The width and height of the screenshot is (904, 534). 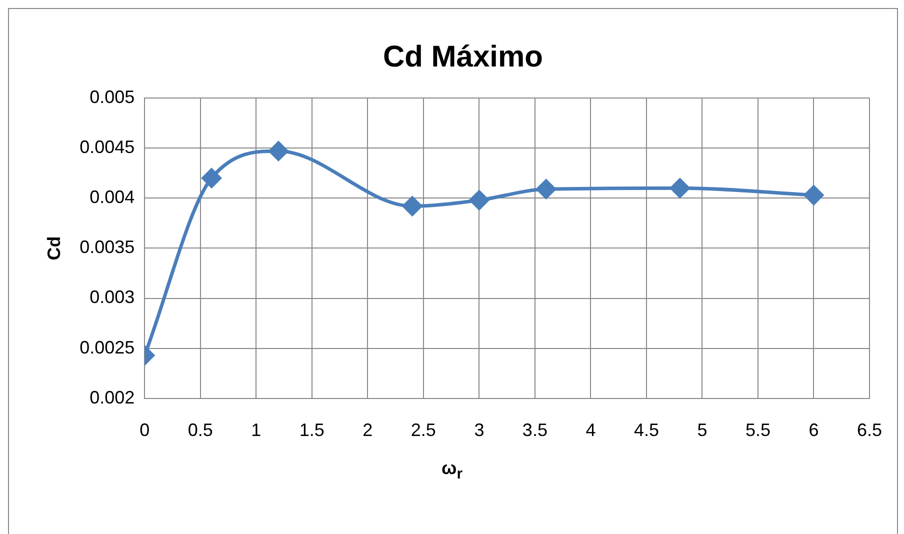 I want to click on x-tick-label: 3, so click(x=479, y=430).